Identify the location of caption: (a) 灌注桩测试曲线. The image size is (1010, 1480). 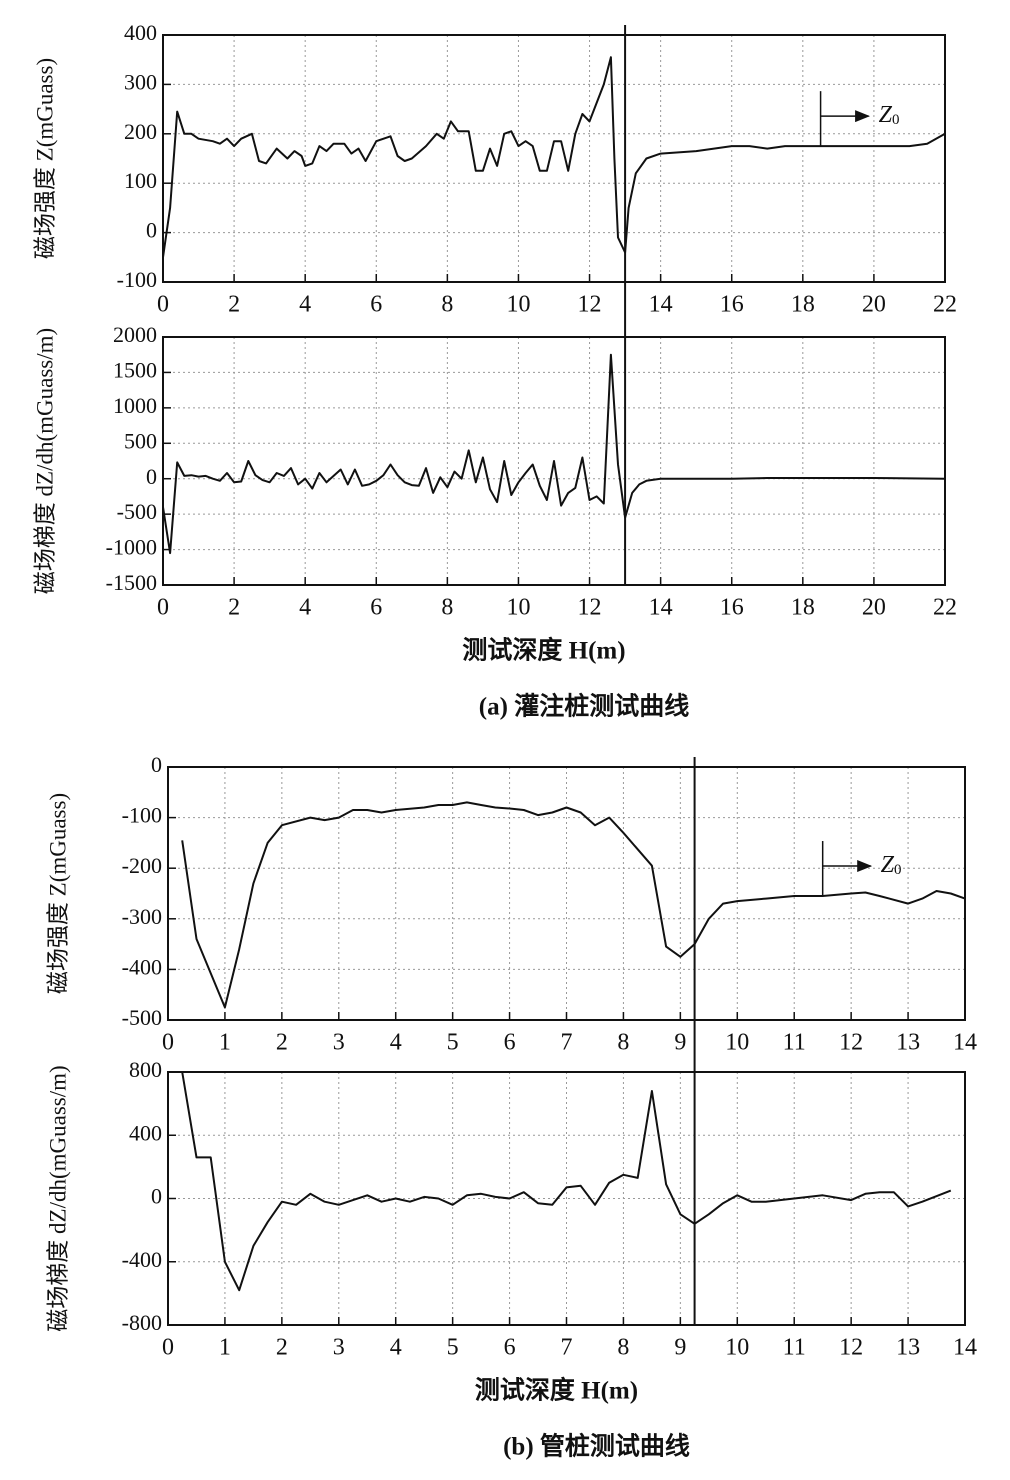
(584, 706).